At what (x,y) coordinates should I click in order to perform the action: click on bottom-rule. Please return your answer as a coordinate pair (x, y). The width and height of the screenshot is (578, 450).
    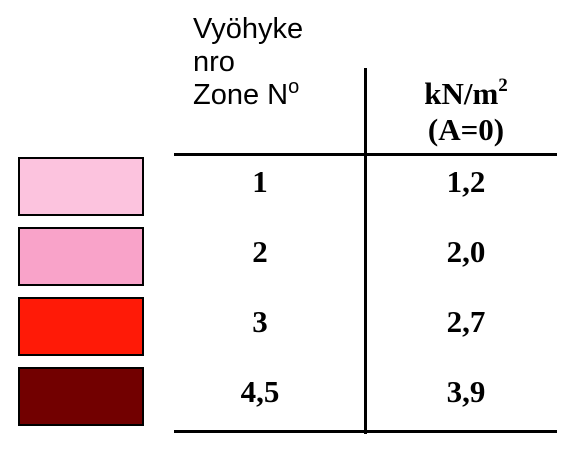
    Looking at the image, I should click on (365, 431).